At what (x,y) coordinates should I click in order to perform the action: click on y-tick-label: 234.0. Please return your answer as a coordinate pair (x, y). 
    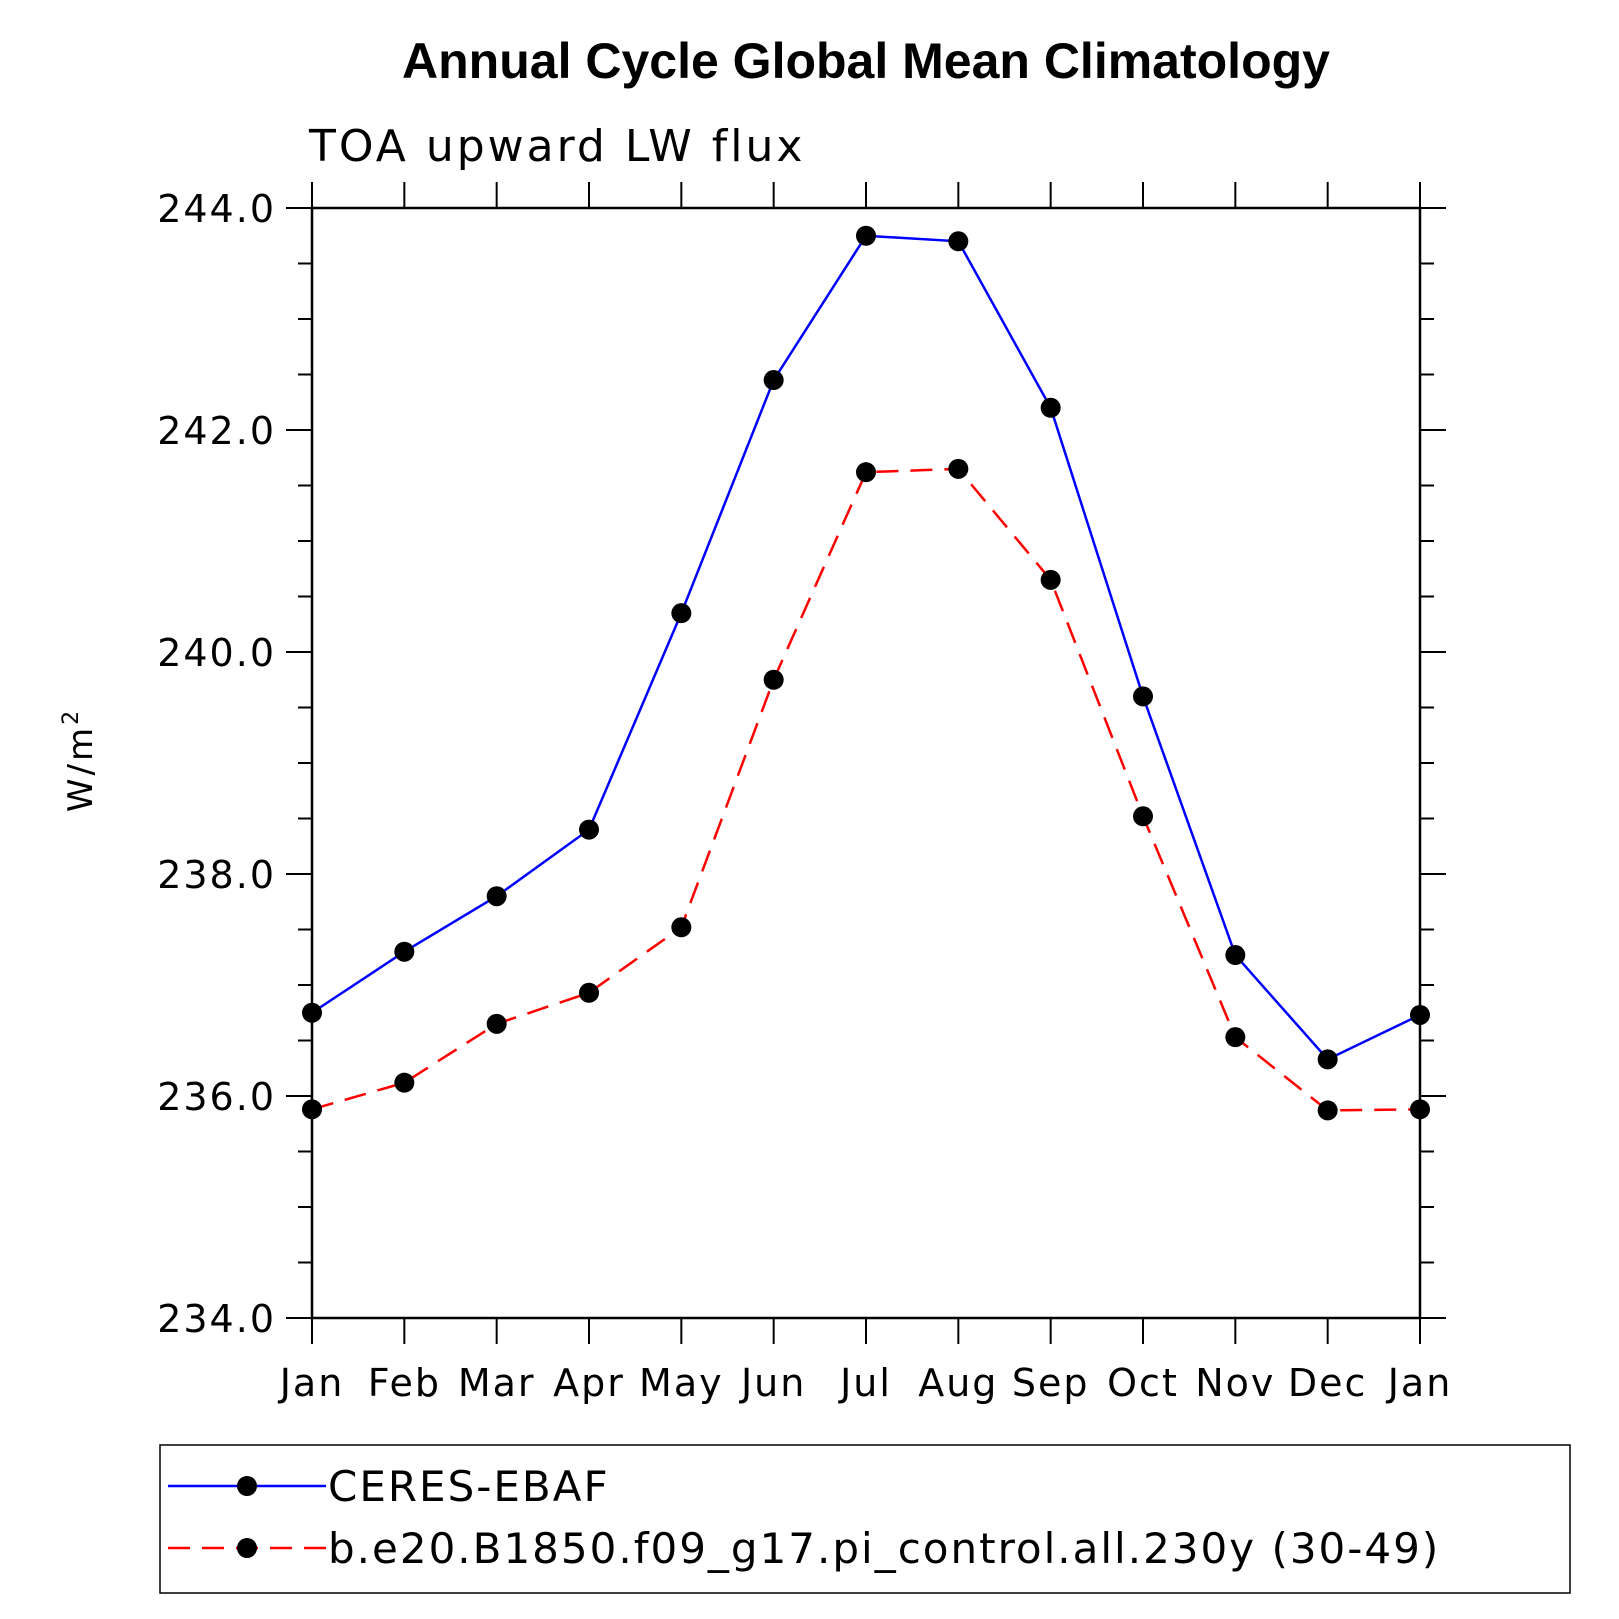
    Looking at the image, I should click on (216, 1319).